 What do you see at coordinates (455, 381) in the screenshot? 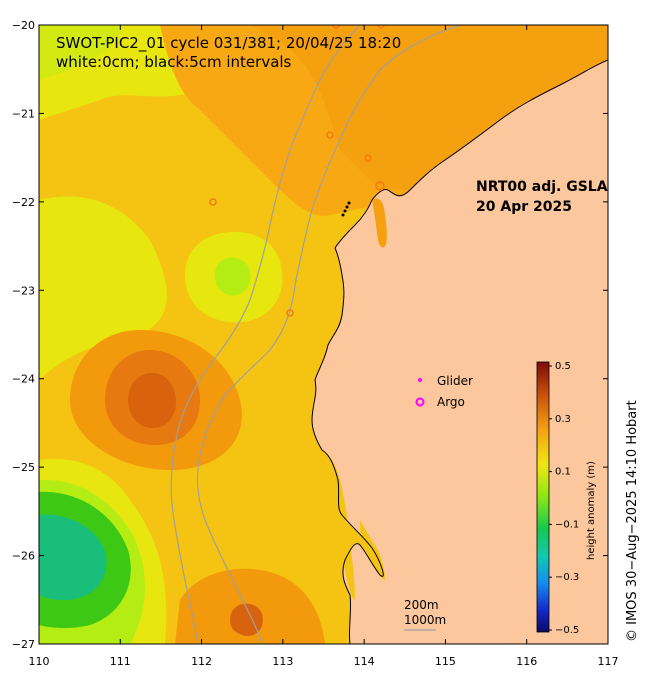
I see `glider-legend-label: Glider` at bounding box center [455, 381].